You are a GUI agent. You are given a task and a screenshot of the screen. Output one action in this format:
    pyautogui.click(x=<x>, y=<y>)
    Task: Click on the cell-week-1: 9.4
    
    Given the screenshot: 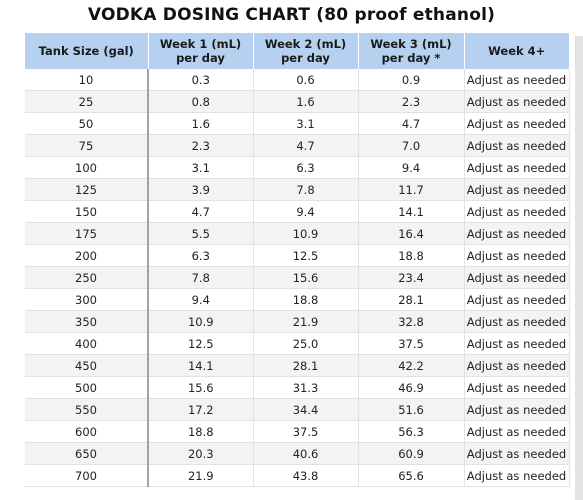 What is the action you would take?
    pyautogui.click(x=201, y=299)
    